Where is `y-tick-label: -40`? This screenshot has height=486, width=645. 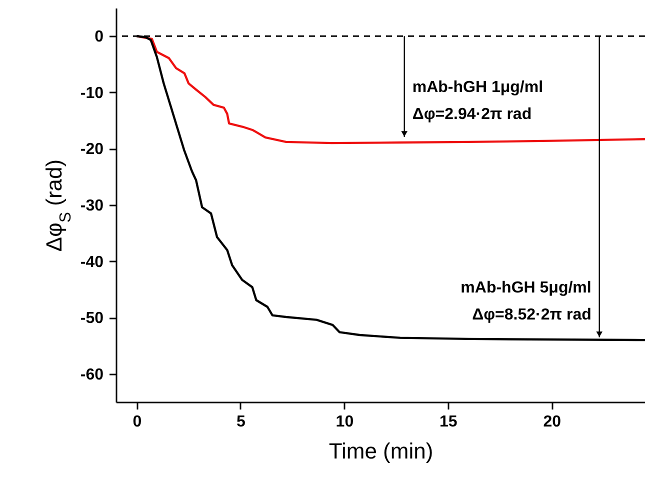
y-tick-label: -40 is located at coordinates (92, 262).